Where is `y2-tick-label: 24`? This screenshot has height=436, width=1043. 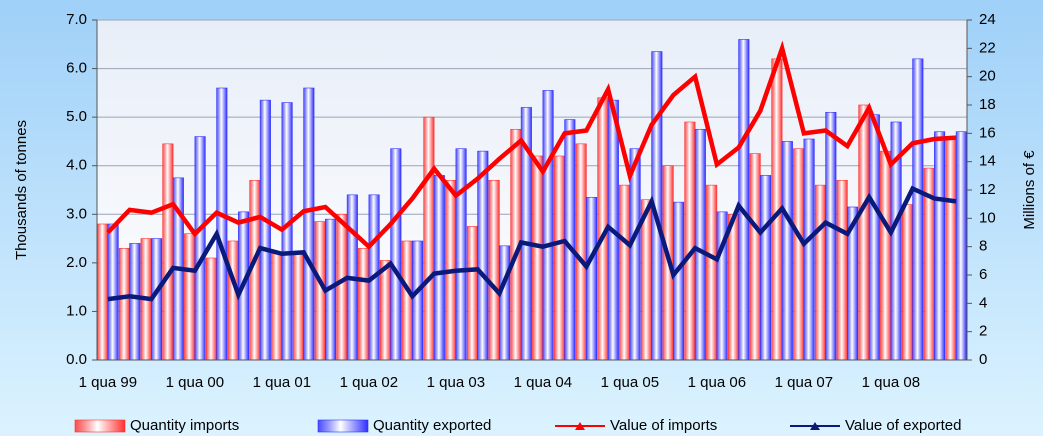
y2-tick-label: 24 is located at coordinates (987, 19).